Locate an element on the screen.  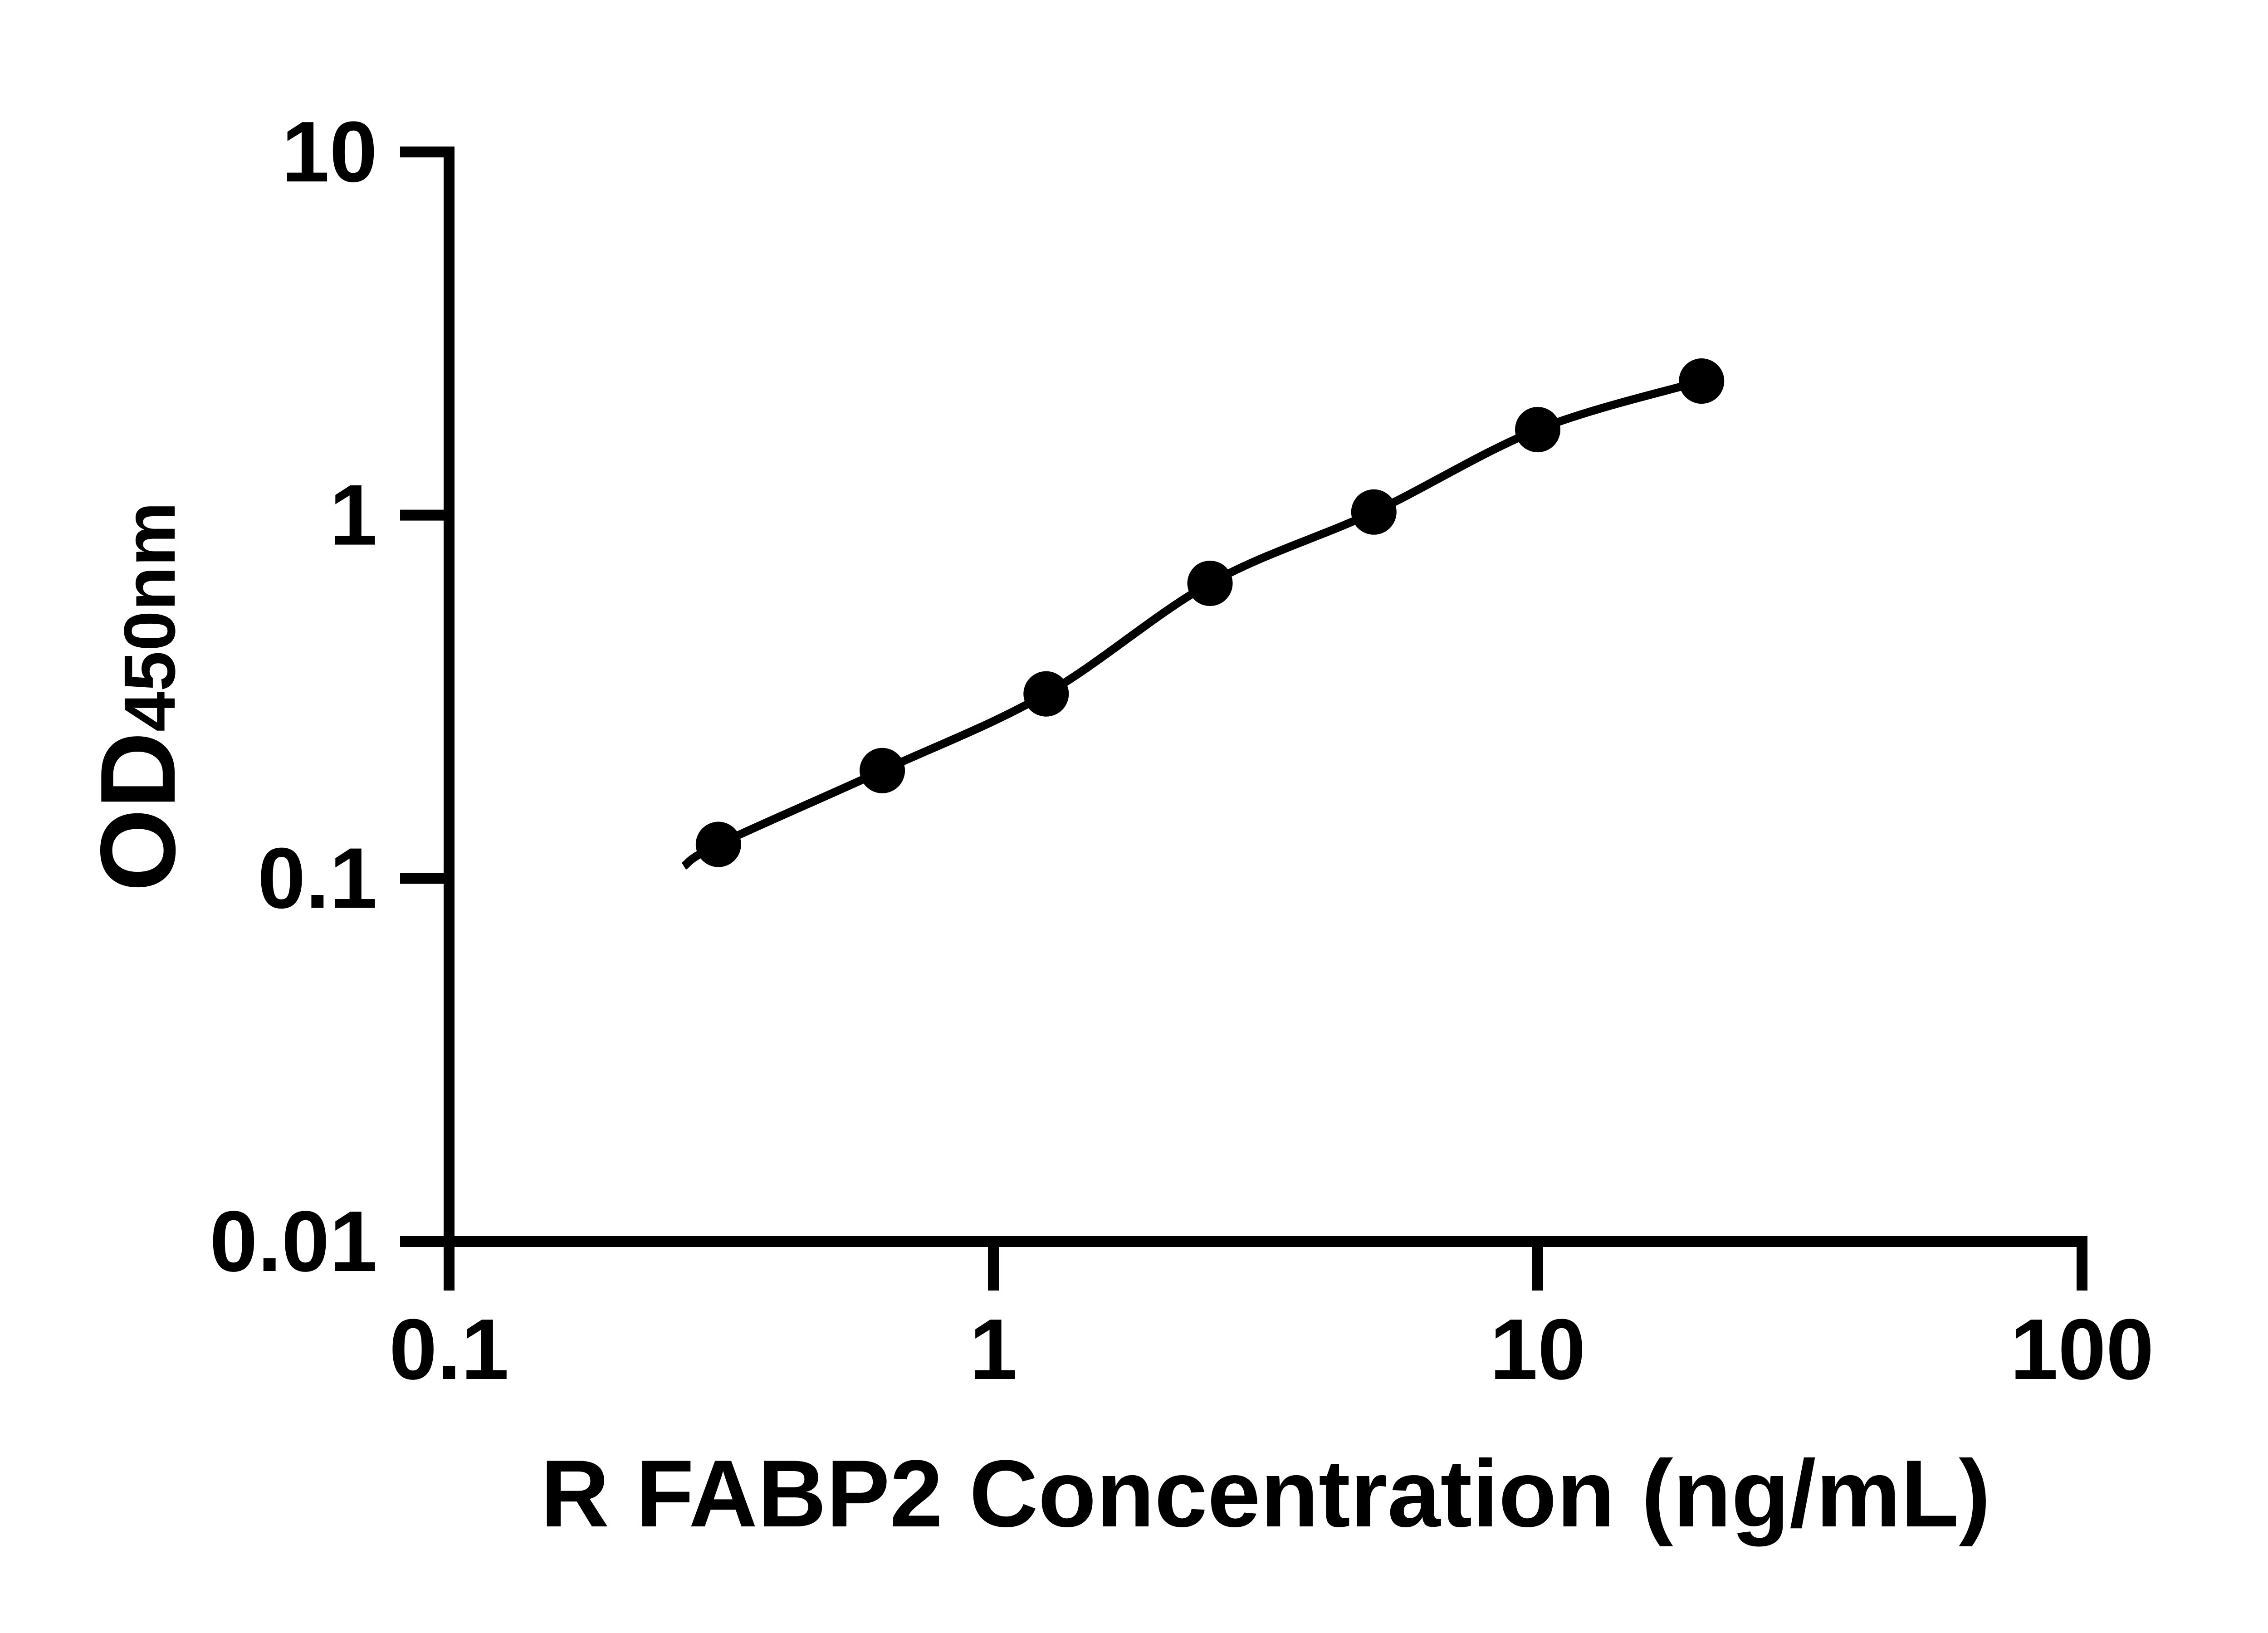
x-tick-label: 1 is located at coordinates (993, 1349).